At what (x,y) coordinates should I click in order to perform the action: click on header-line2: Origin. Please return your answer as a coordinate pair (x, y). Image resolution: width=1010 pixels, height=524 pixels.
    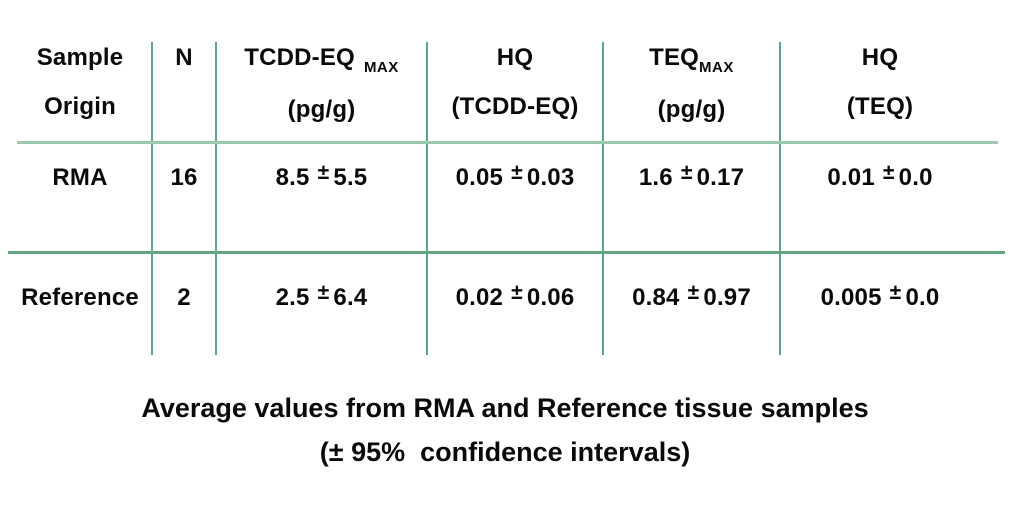
    Looking at the image, I should click on (80, 106).